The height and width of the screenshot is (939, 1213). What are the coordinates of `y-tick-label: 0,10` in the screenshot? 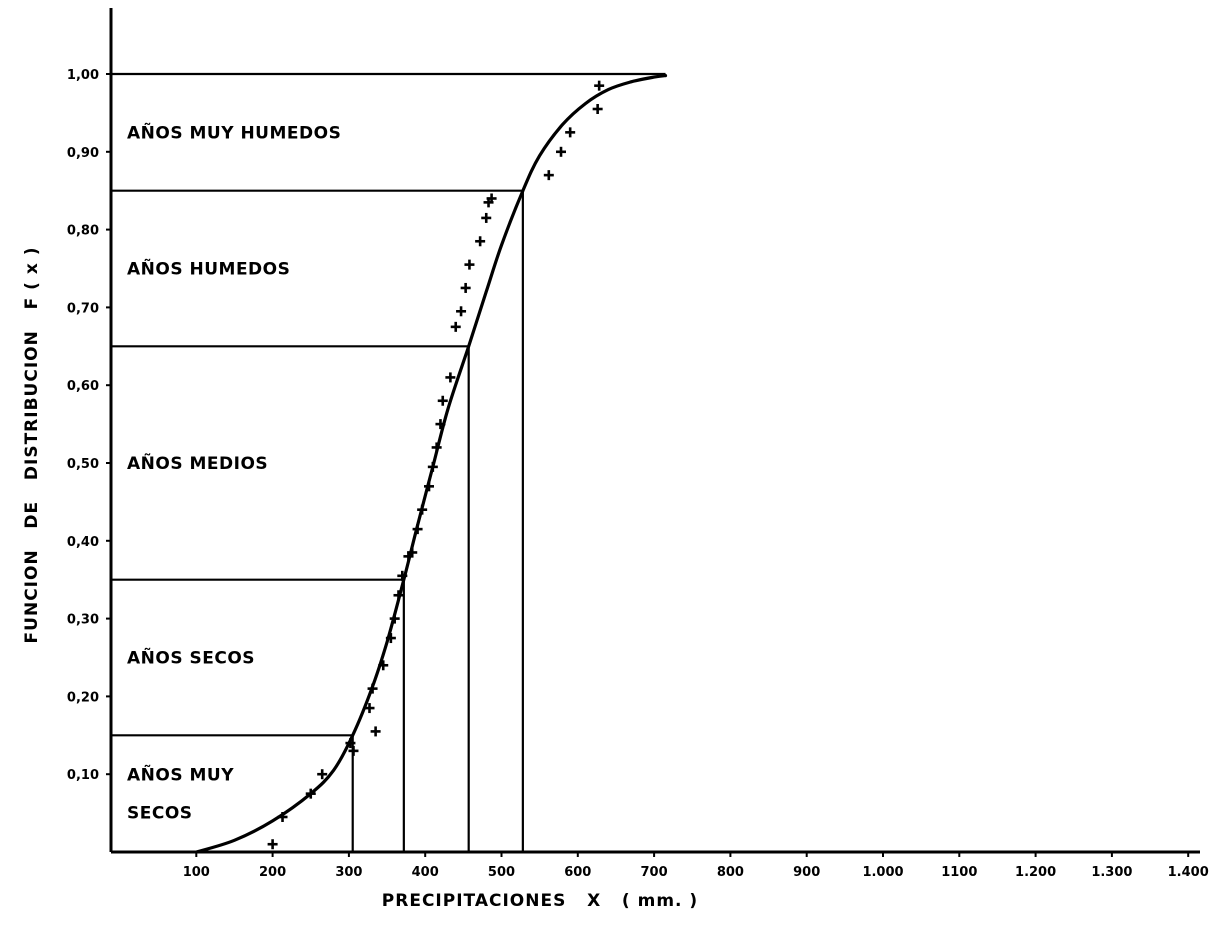 It's located at (83, 775).